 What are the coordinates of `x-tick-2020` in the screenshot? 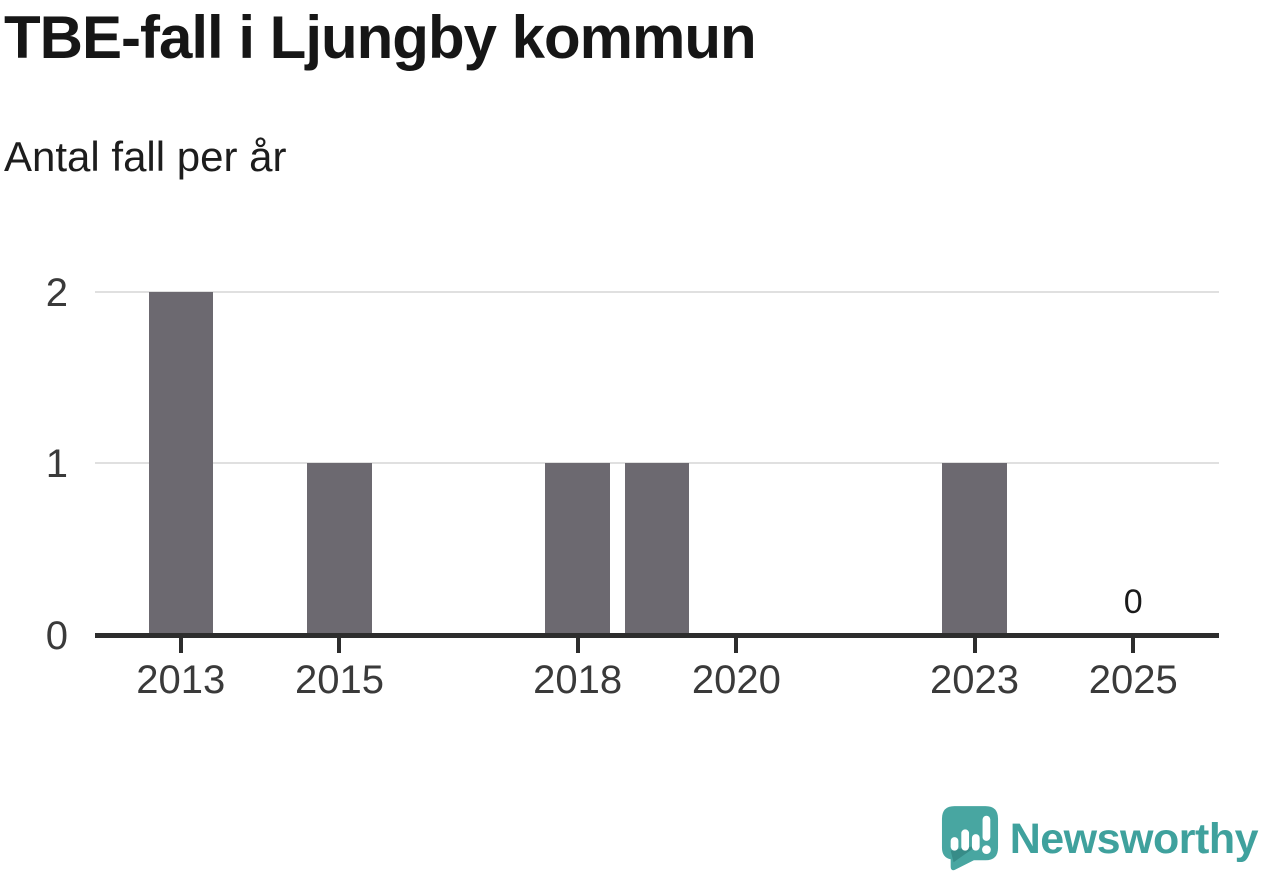 It's located at (736, 645).